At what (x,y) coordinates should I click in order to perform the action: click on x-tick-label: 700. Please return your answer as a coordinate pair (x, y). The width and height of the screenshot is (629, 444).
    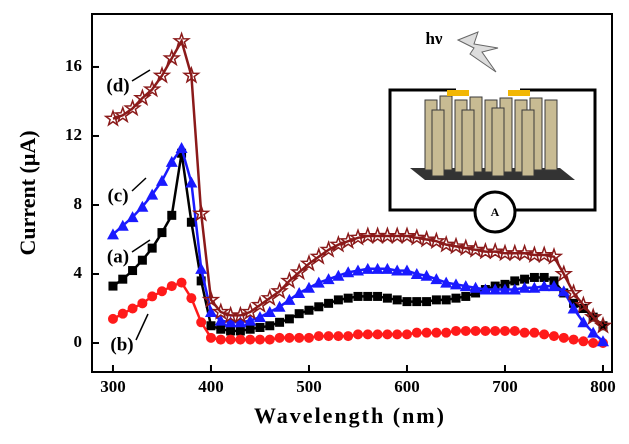
    Looking at the image, I should click on (505, 386).